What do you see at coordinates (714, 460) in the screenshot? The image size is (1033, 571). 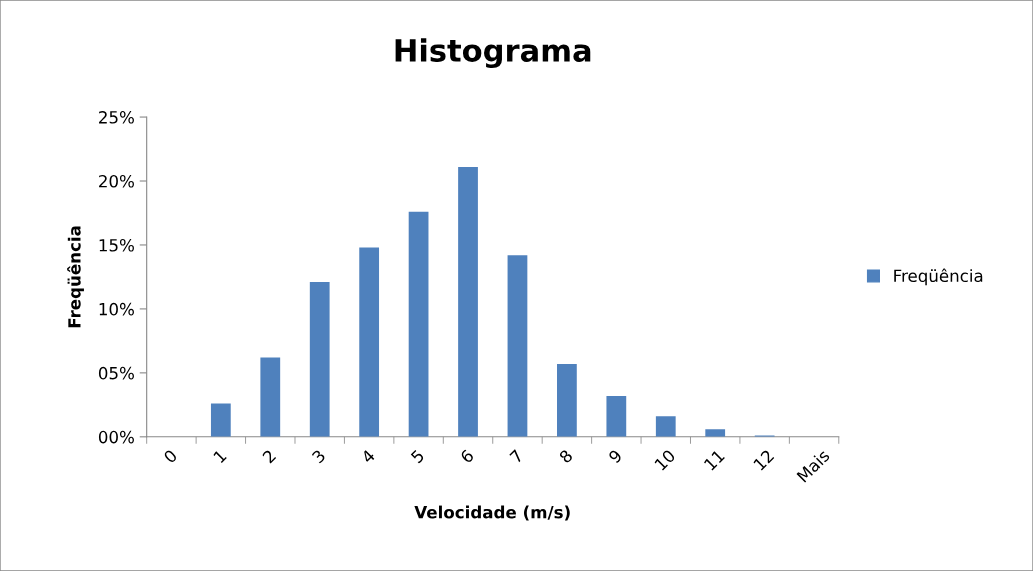 I see `x-tick-label: 11` at bounding box center [714, 460].